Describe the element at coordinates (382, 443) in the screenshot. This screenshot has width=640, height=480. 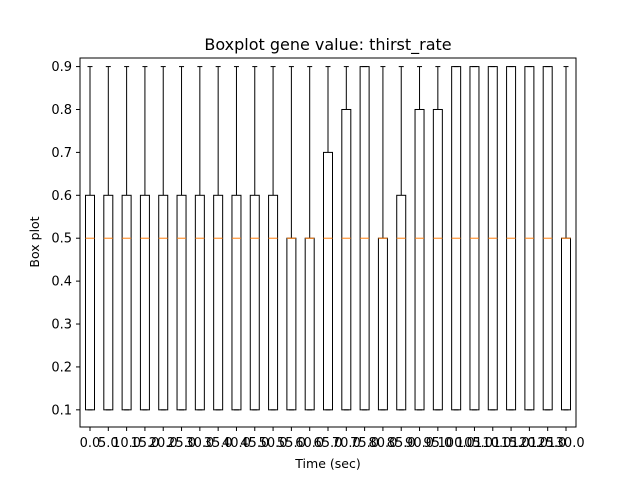
I see `x-tick-label: 80.0` at that location.